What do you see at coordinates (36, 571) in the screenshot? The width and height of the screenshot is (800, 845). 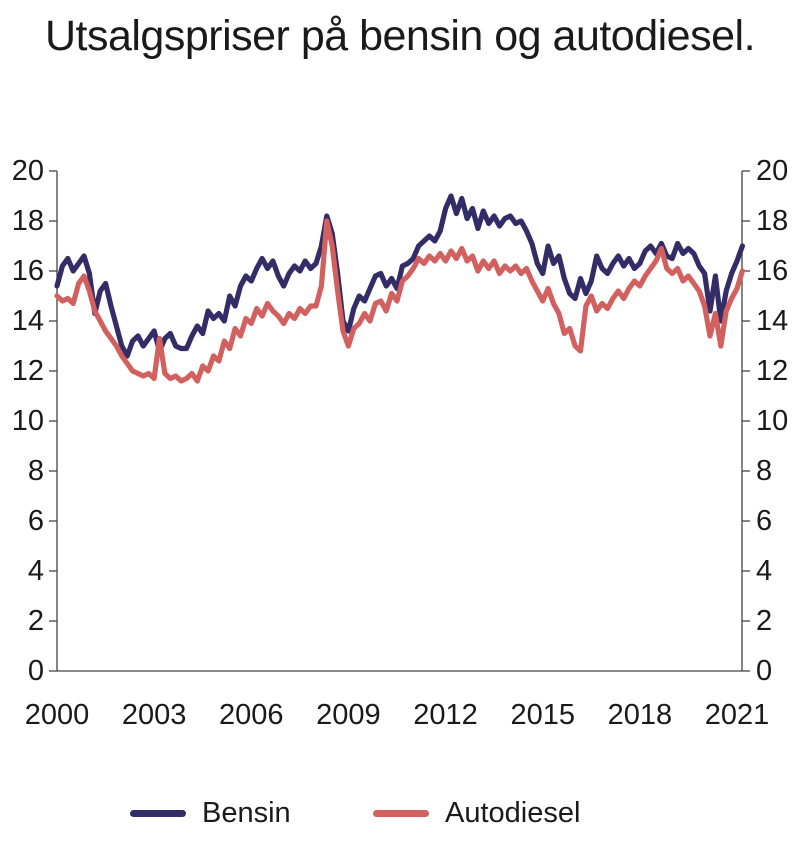 I see `y-tick-label-left: 4` at bounding box center [36, 571].